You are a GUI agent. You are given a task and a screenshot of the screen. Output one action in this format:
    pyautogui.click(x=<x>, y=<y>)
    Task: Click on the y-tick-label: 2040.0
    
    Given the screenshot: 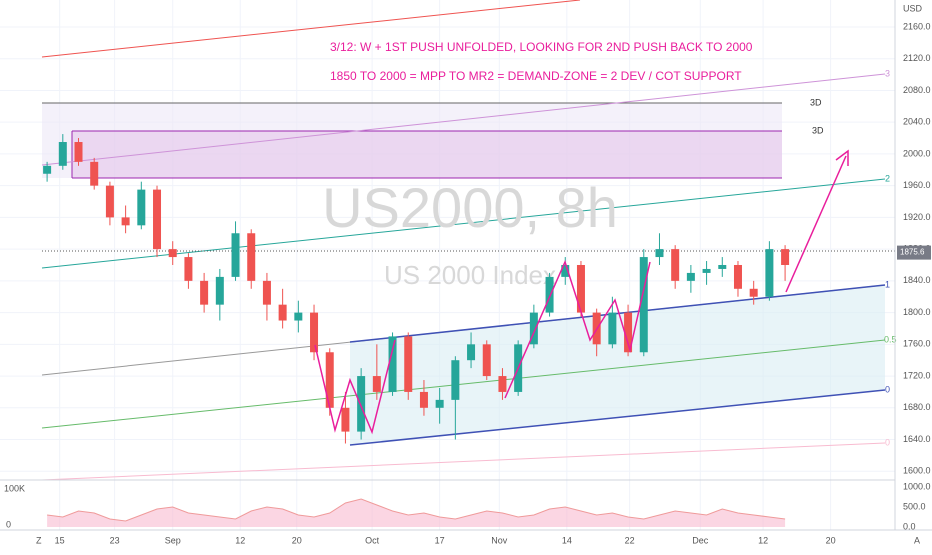 What is the action you would take?
    pyautogui.click(x=917, y=122)
    